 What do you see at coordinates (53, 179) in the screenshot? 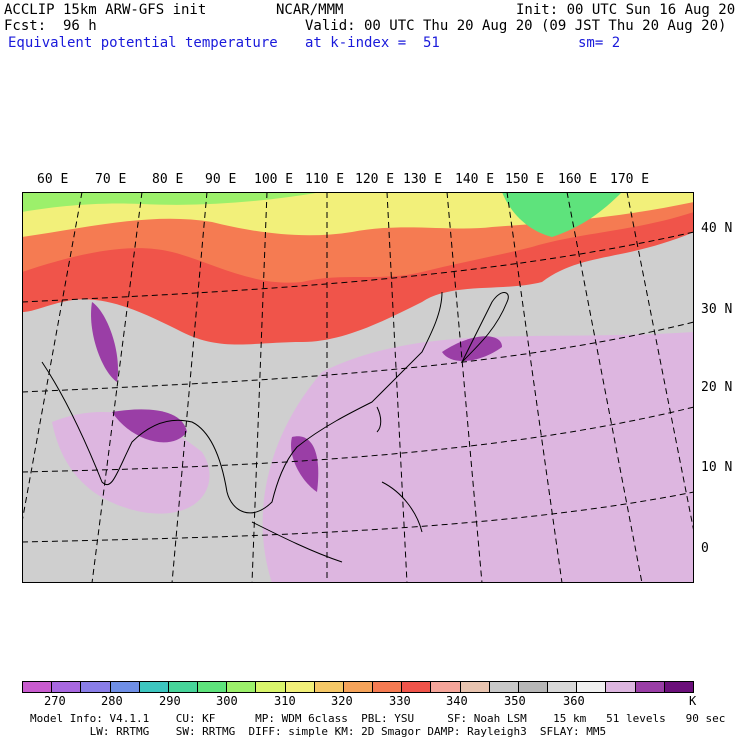
I see `lon-label: 60 E` at bounding box center [53, 179].